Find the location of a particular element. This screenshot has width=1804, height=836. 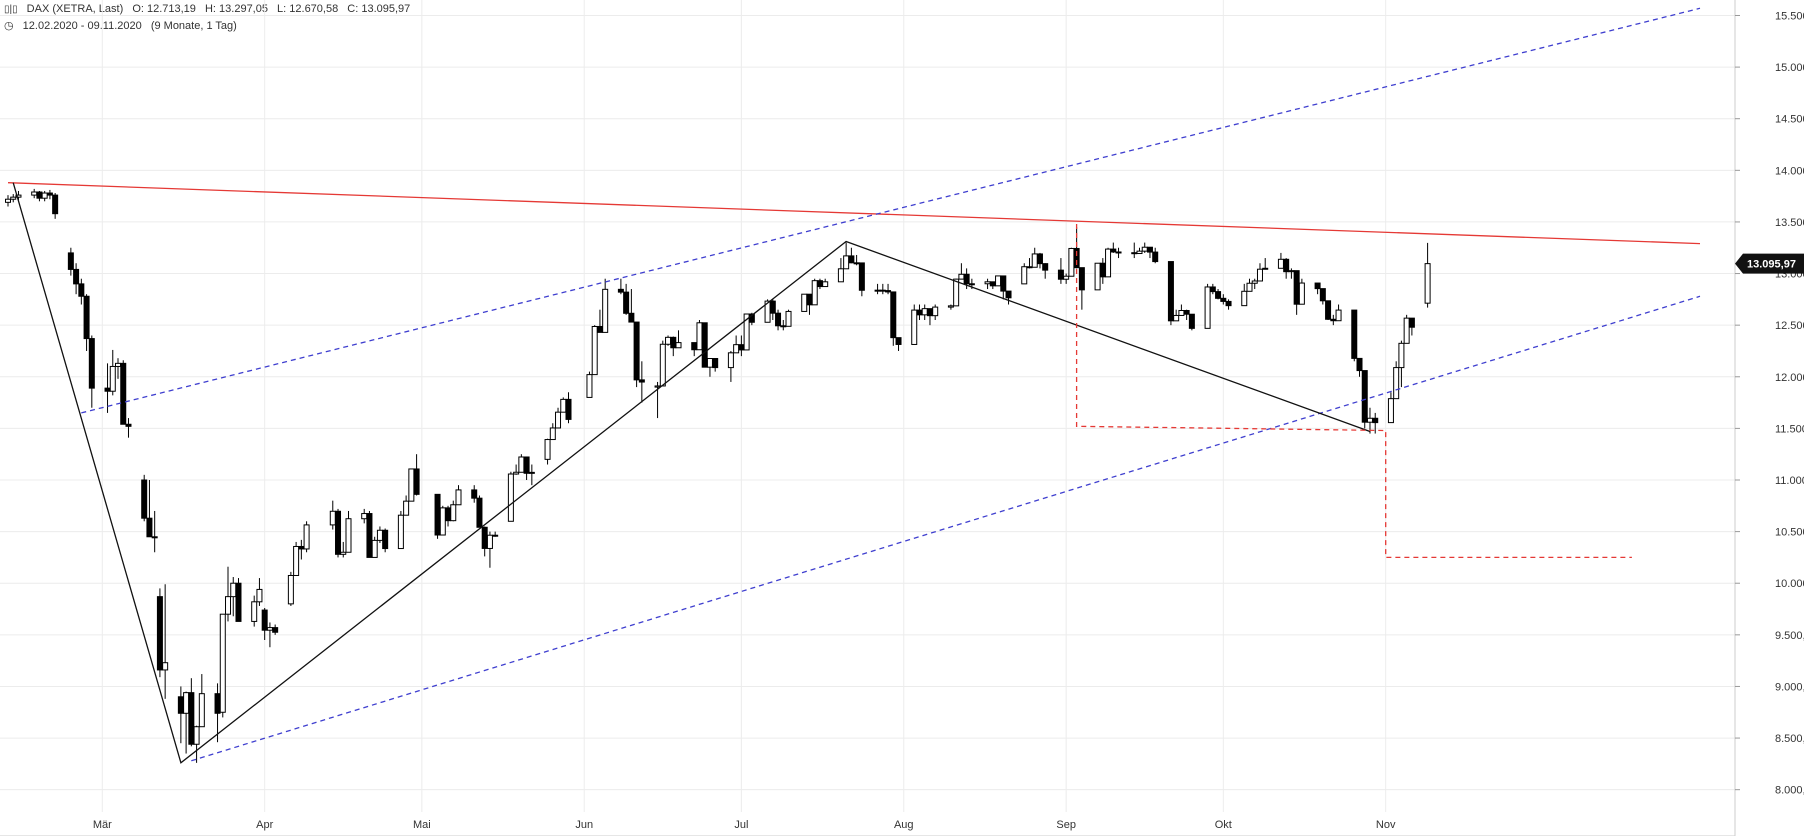

close-value: C: 13.095,97 is located at coordinates (379, 9).